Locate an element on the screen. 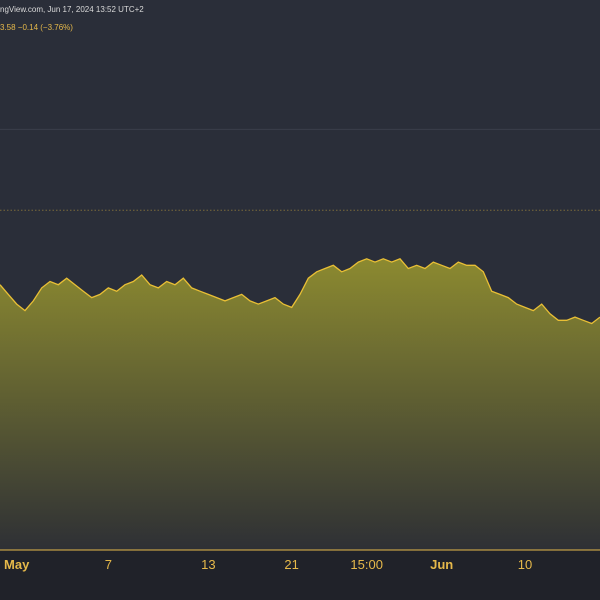 The height and width of the screenshot is (600, 600). source-caption: ngView.com, Jun 17, 2024 13:52 UTC+2 is located at coordinates (72, 9).